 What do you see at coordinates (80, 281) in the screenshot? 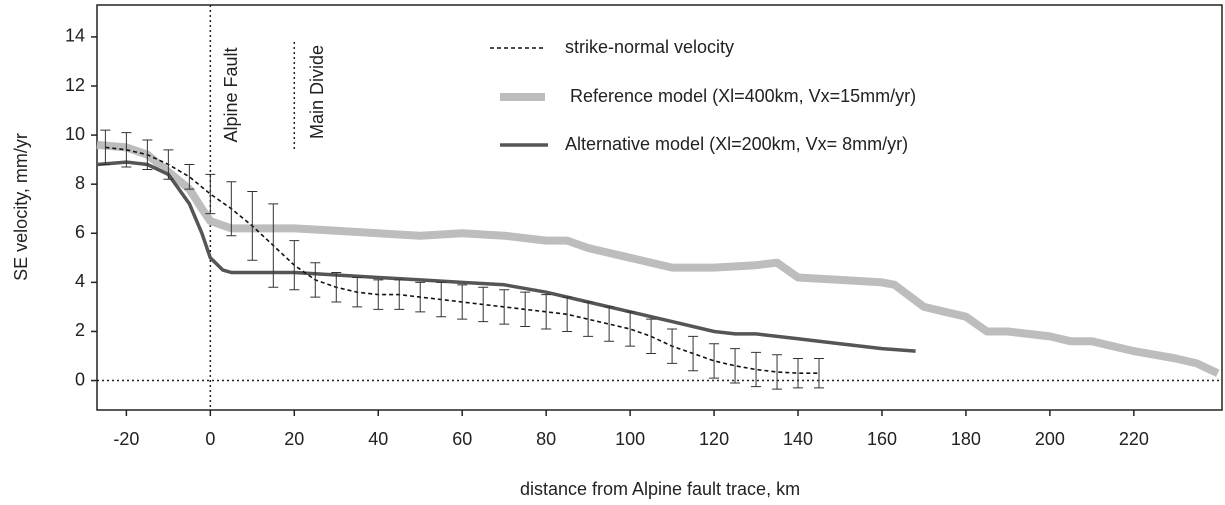
I see `y-tick-label: 4` at bounding box center [80, 281].